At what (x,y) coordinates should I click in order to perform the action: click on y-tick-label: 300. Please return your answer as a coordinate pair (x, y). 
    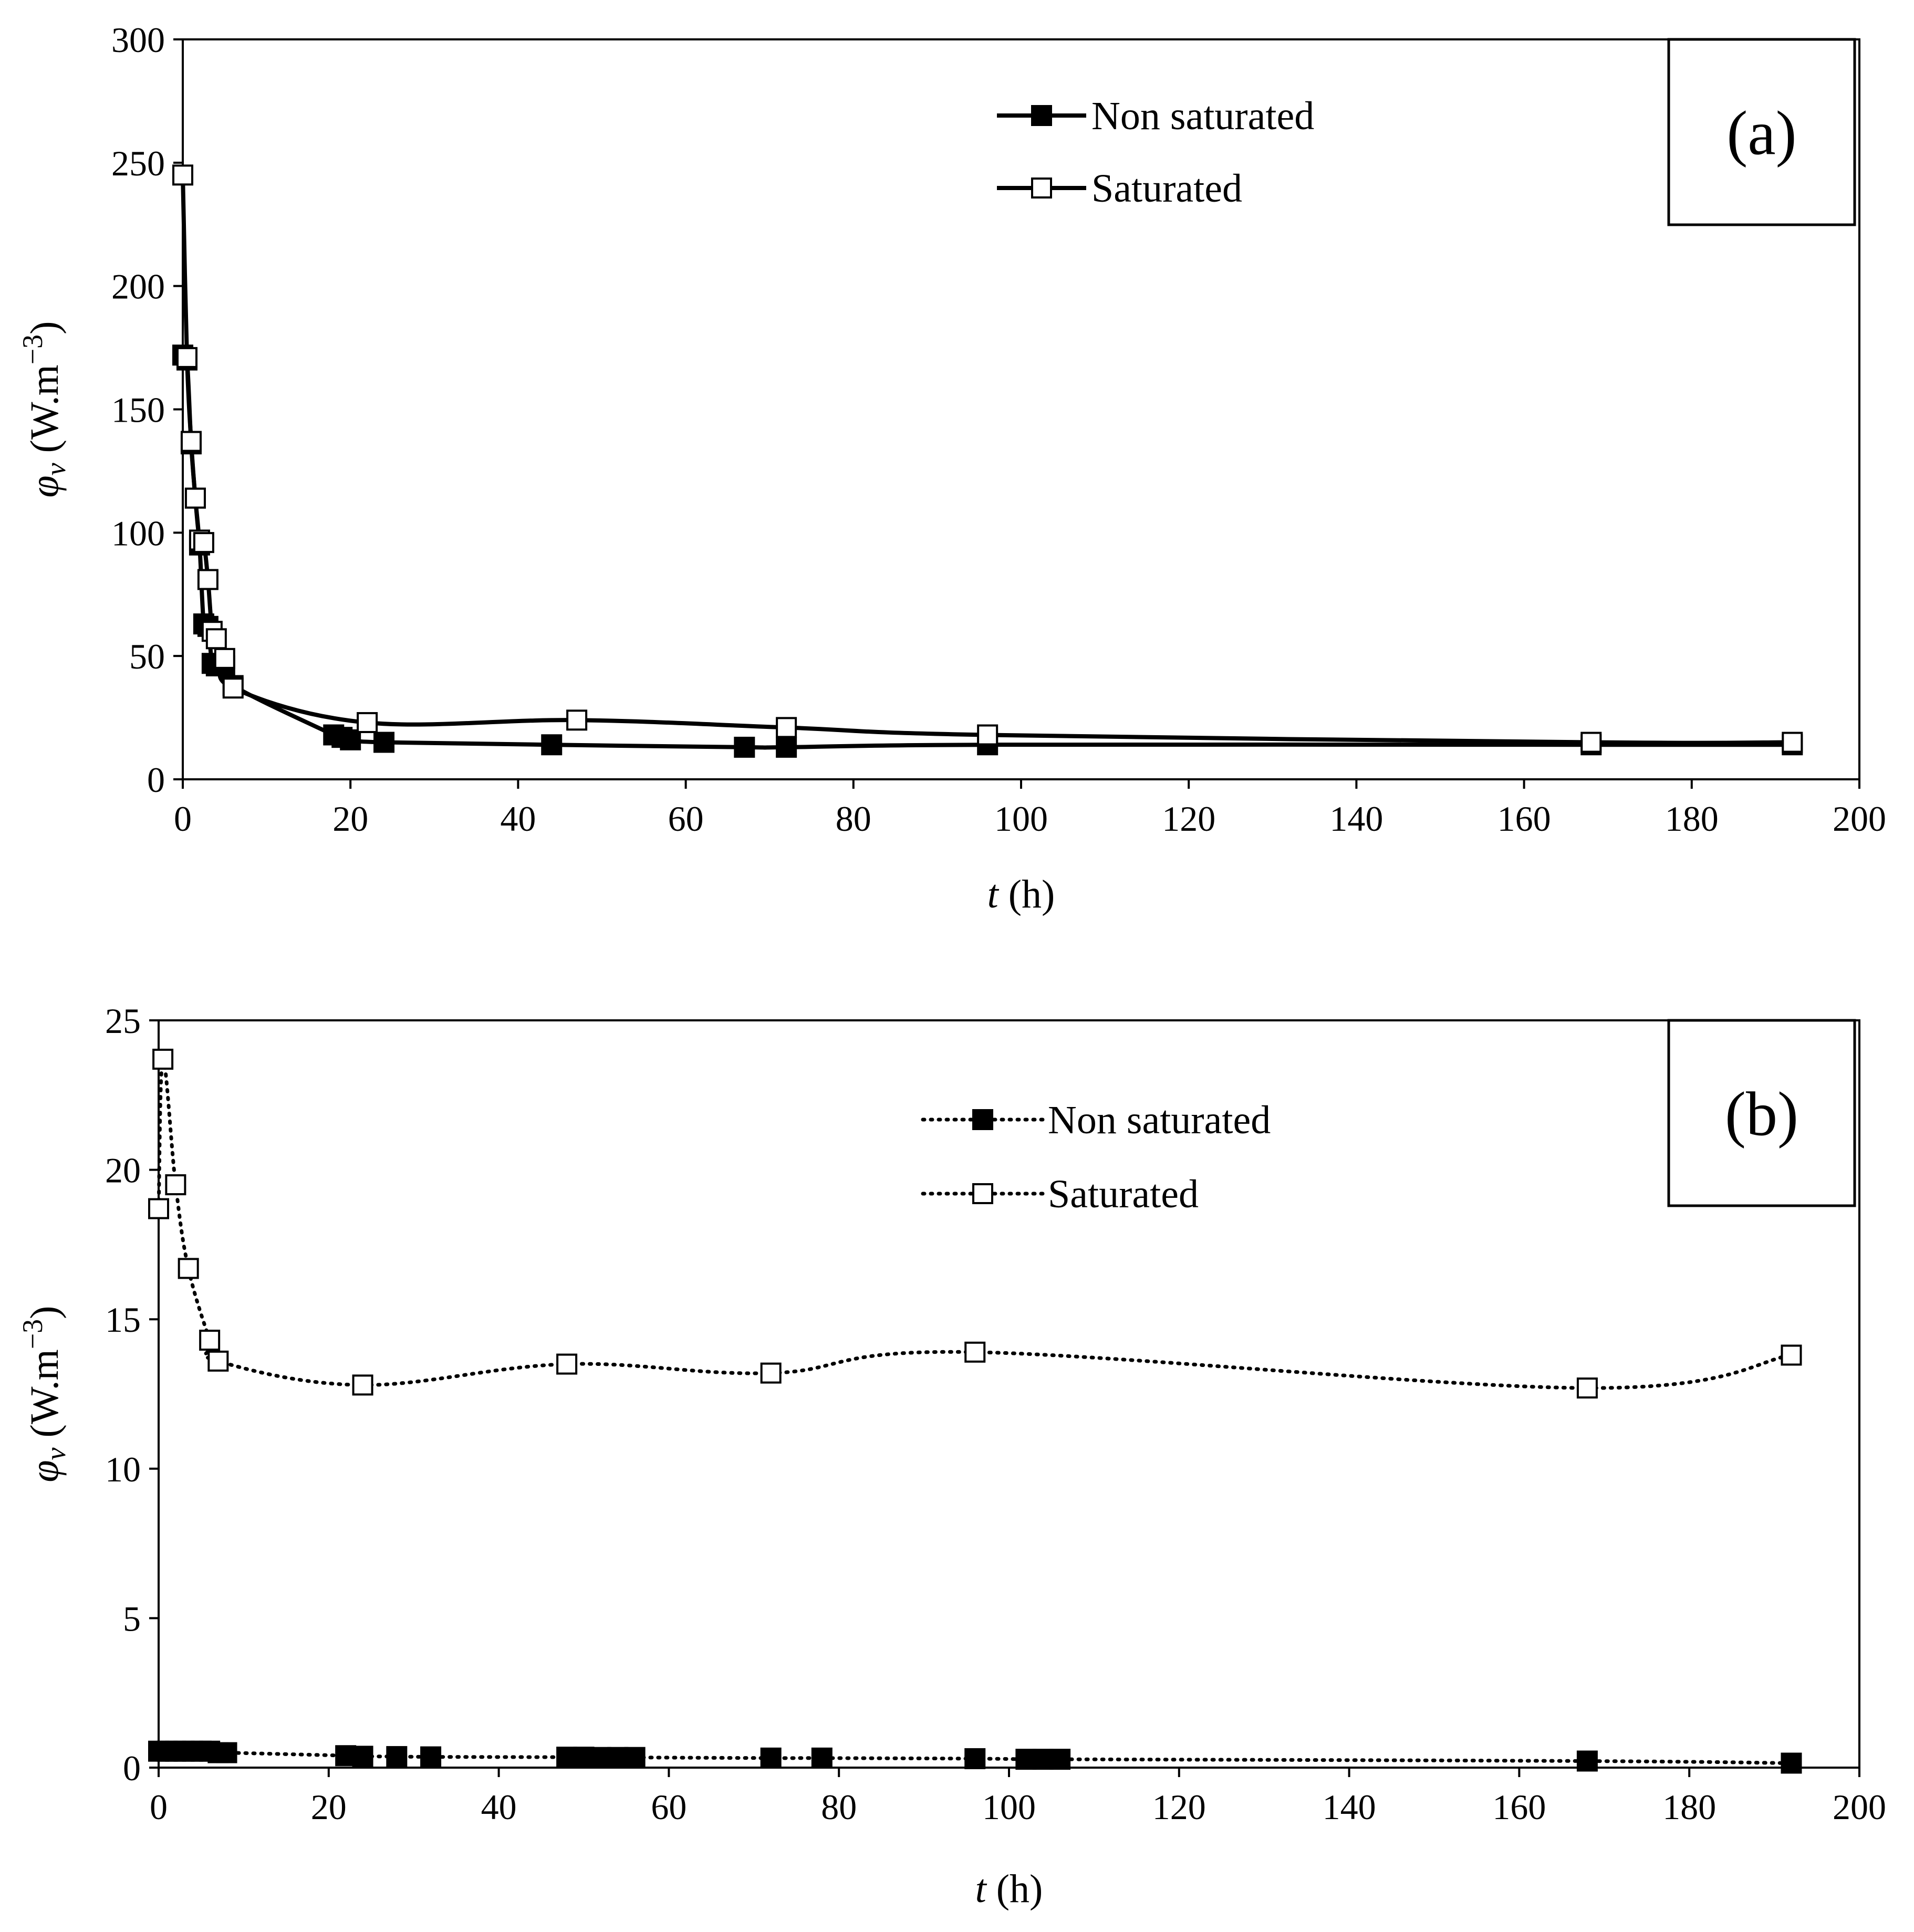
    Looking at the image, I should click on (138, 40).